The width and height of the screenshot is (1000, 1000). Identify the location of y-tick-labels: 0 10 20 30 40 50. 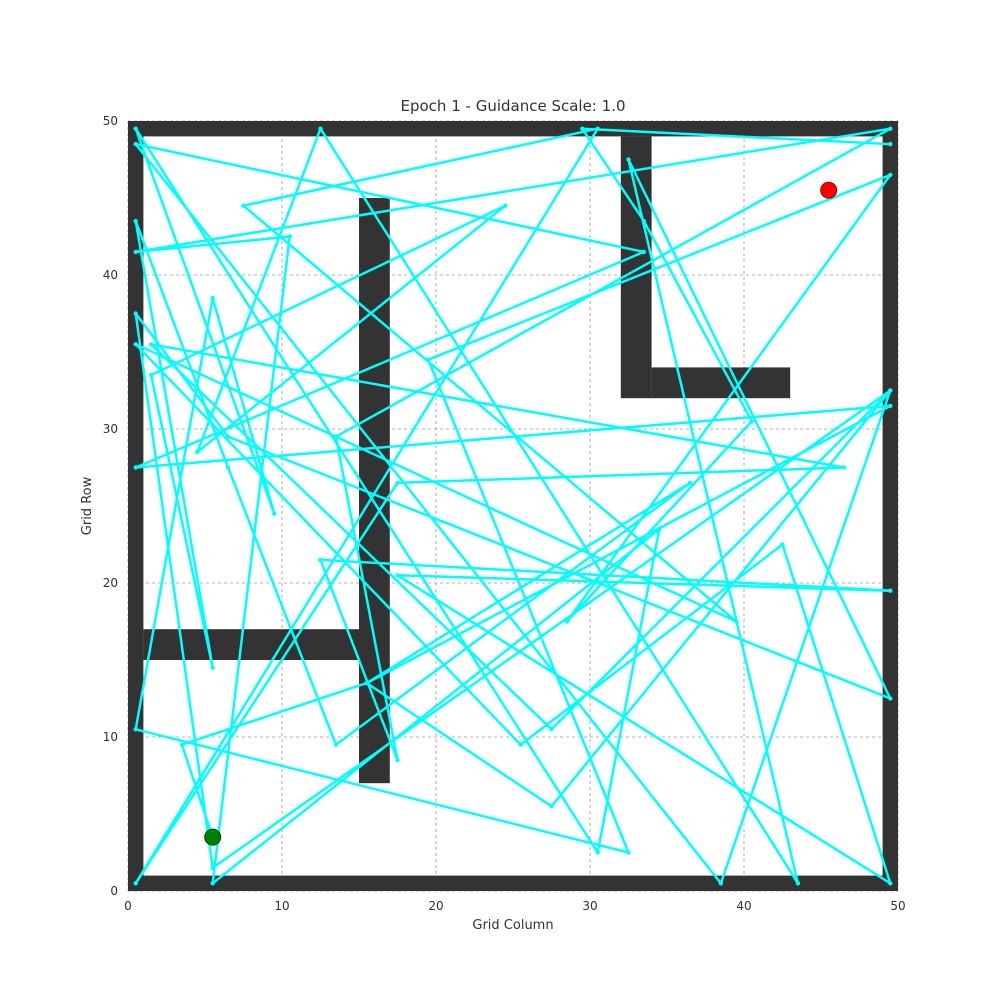
(110, 506).